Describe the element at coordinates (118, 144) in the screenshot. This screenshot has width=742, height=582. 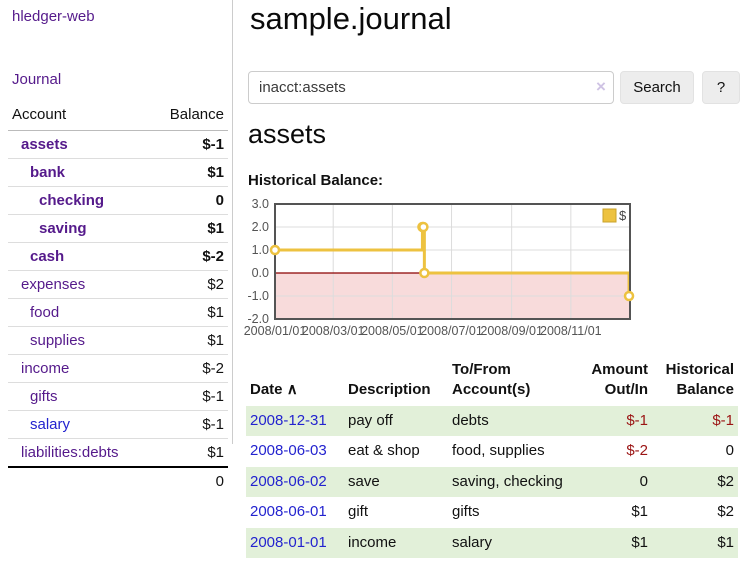
I see `account-row: assets $-1` at that location.